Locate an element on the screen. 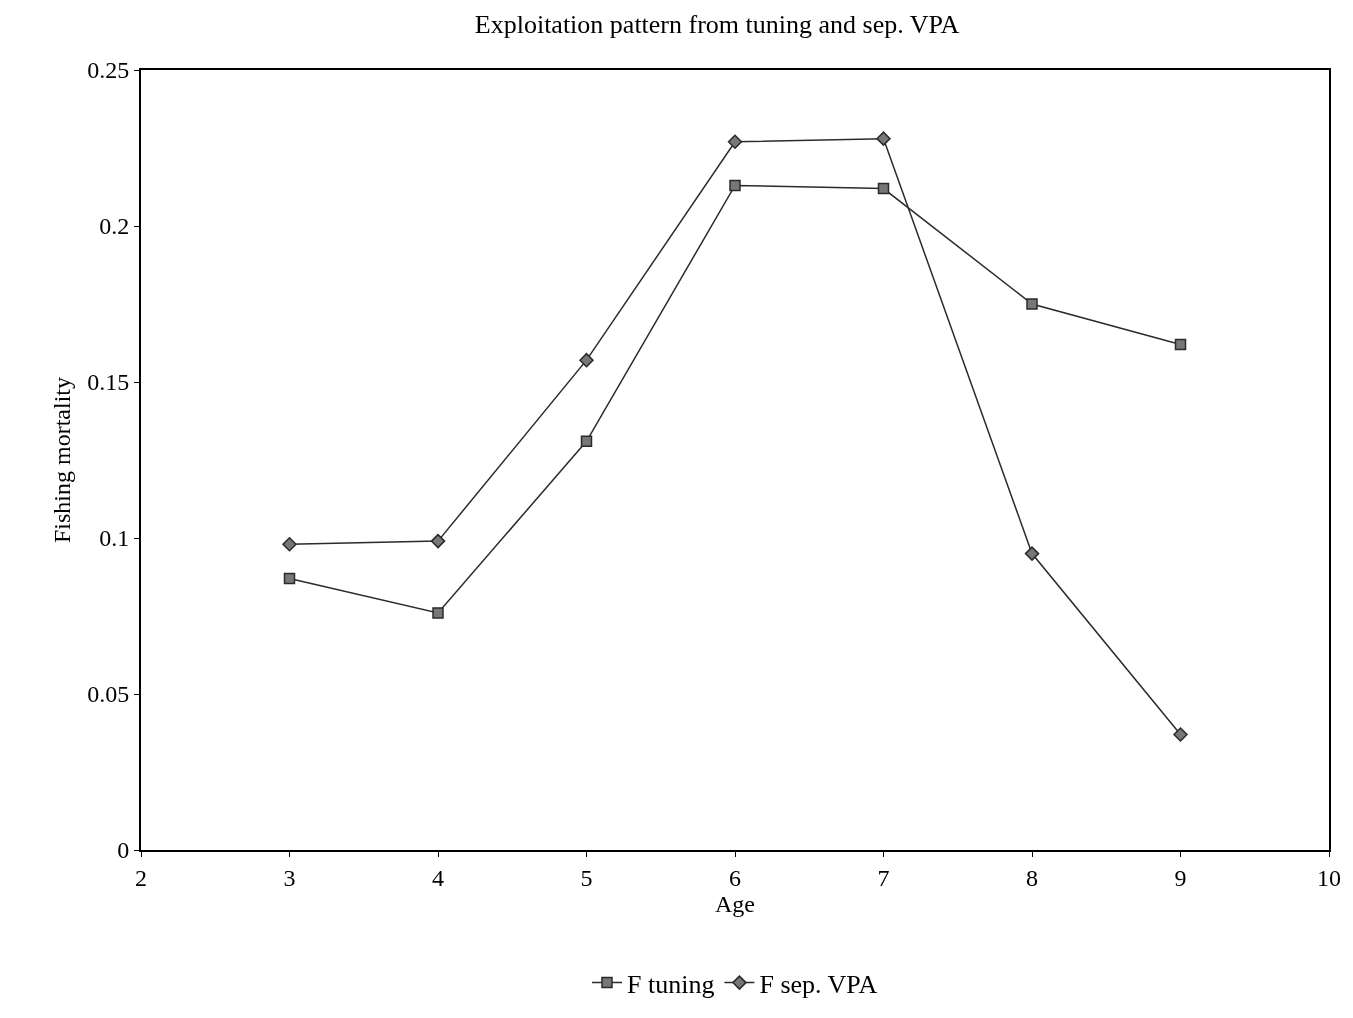  x-tick-label: 3 is located at coordinates (289, 877).